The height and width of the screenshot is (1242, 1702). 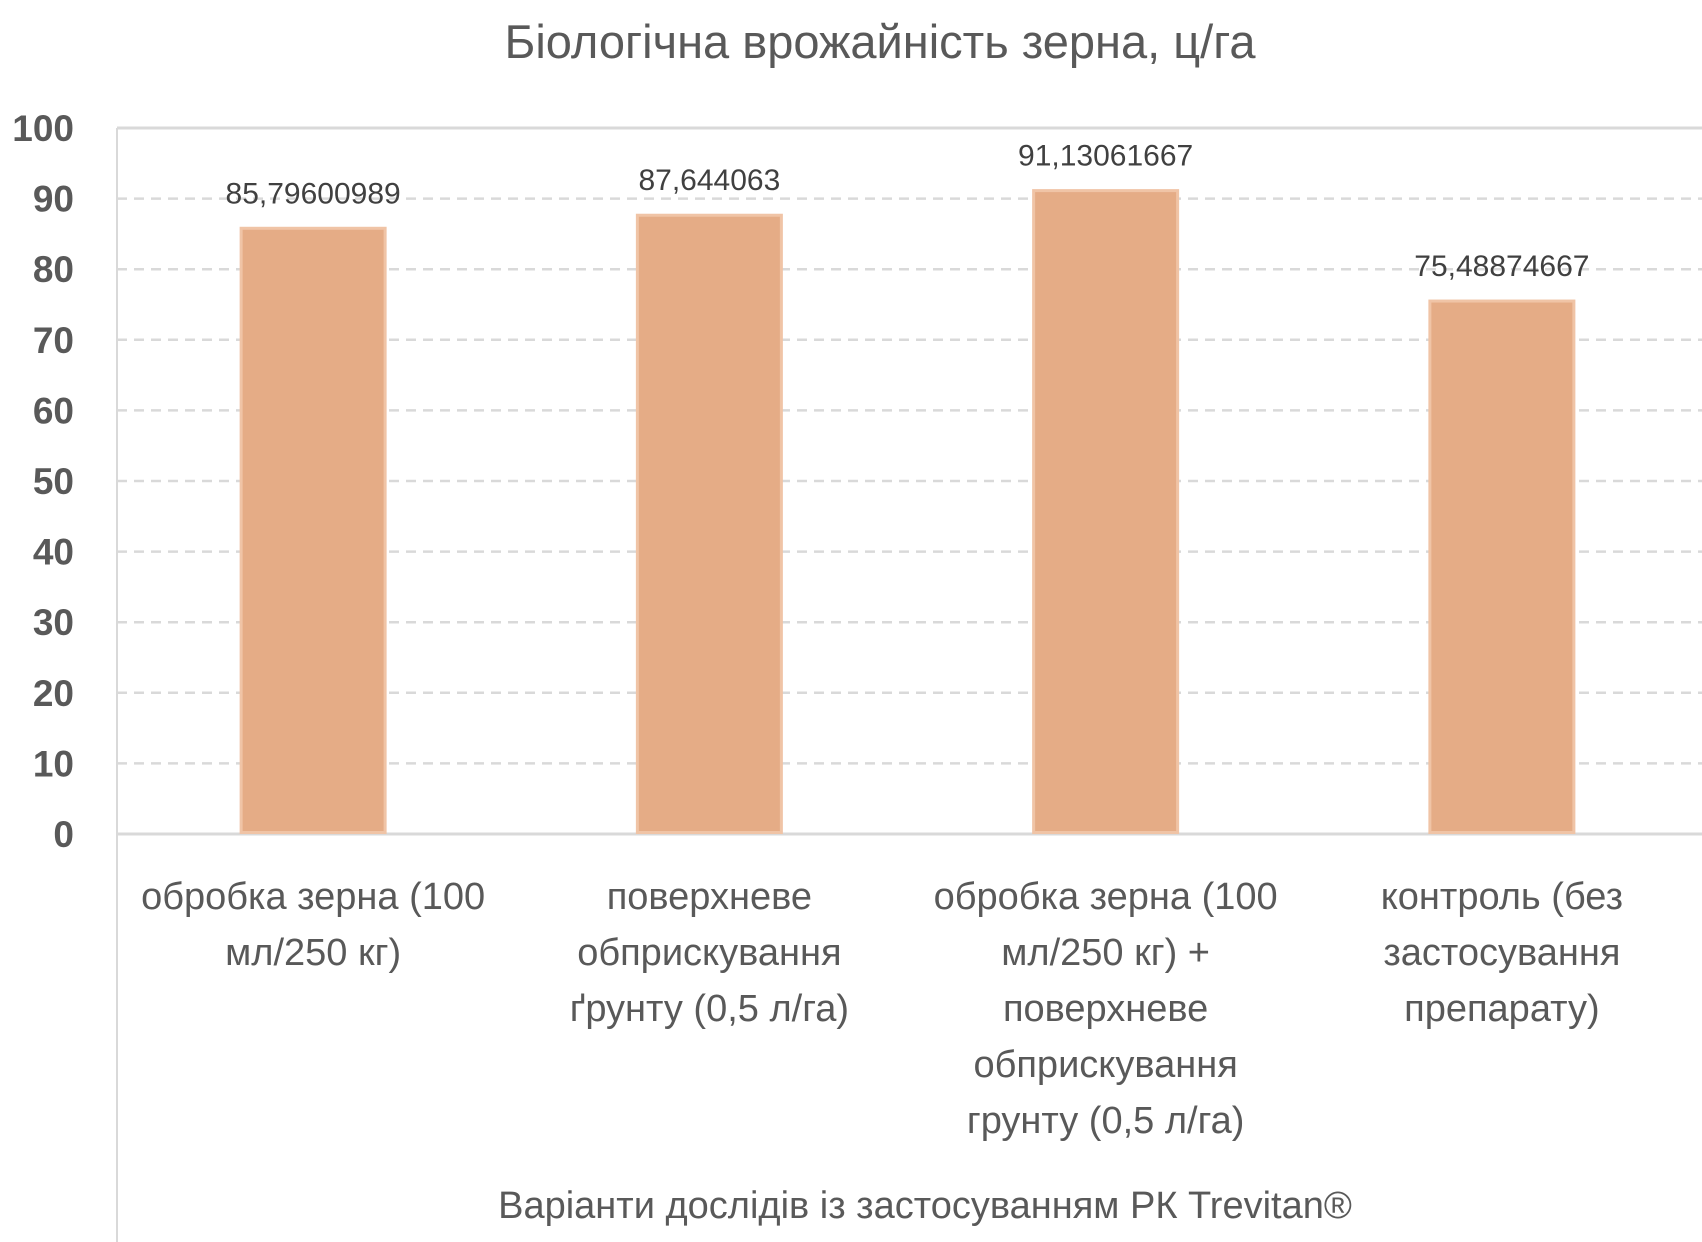 What do you see at coordinates (313, 193) in the screenshot?
I see `data-label: 85,79600989` at bounding box center [313, 193].